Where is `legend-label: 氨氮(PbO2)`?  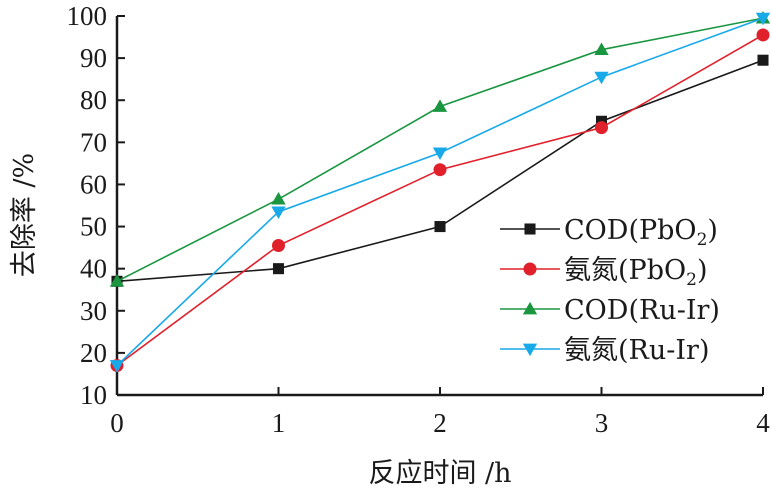
legend-label: 氨氮(PbO2) is located at coordinates (636, 272).